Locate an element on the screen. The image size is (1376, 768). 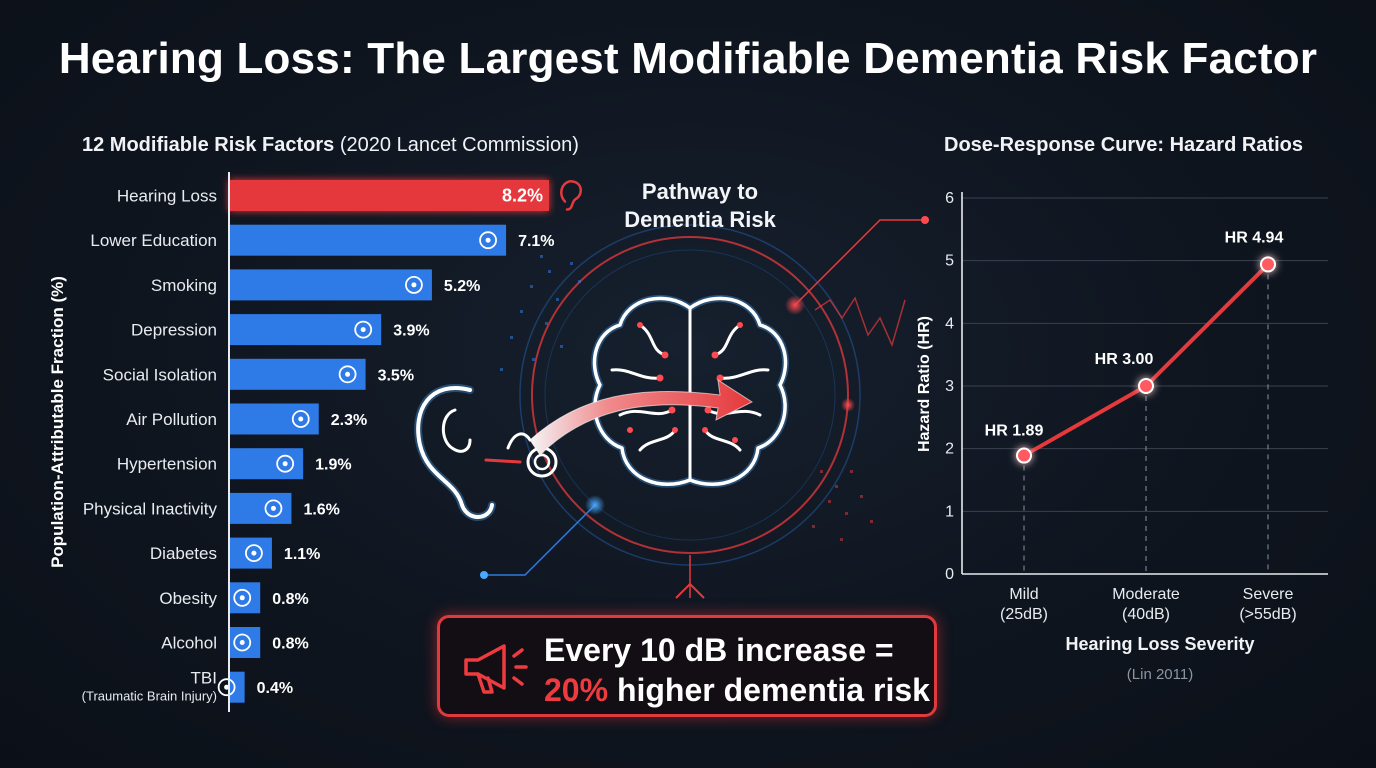
callout-line-2: 20% higher dementia risk is located at coordinates (737, 690).